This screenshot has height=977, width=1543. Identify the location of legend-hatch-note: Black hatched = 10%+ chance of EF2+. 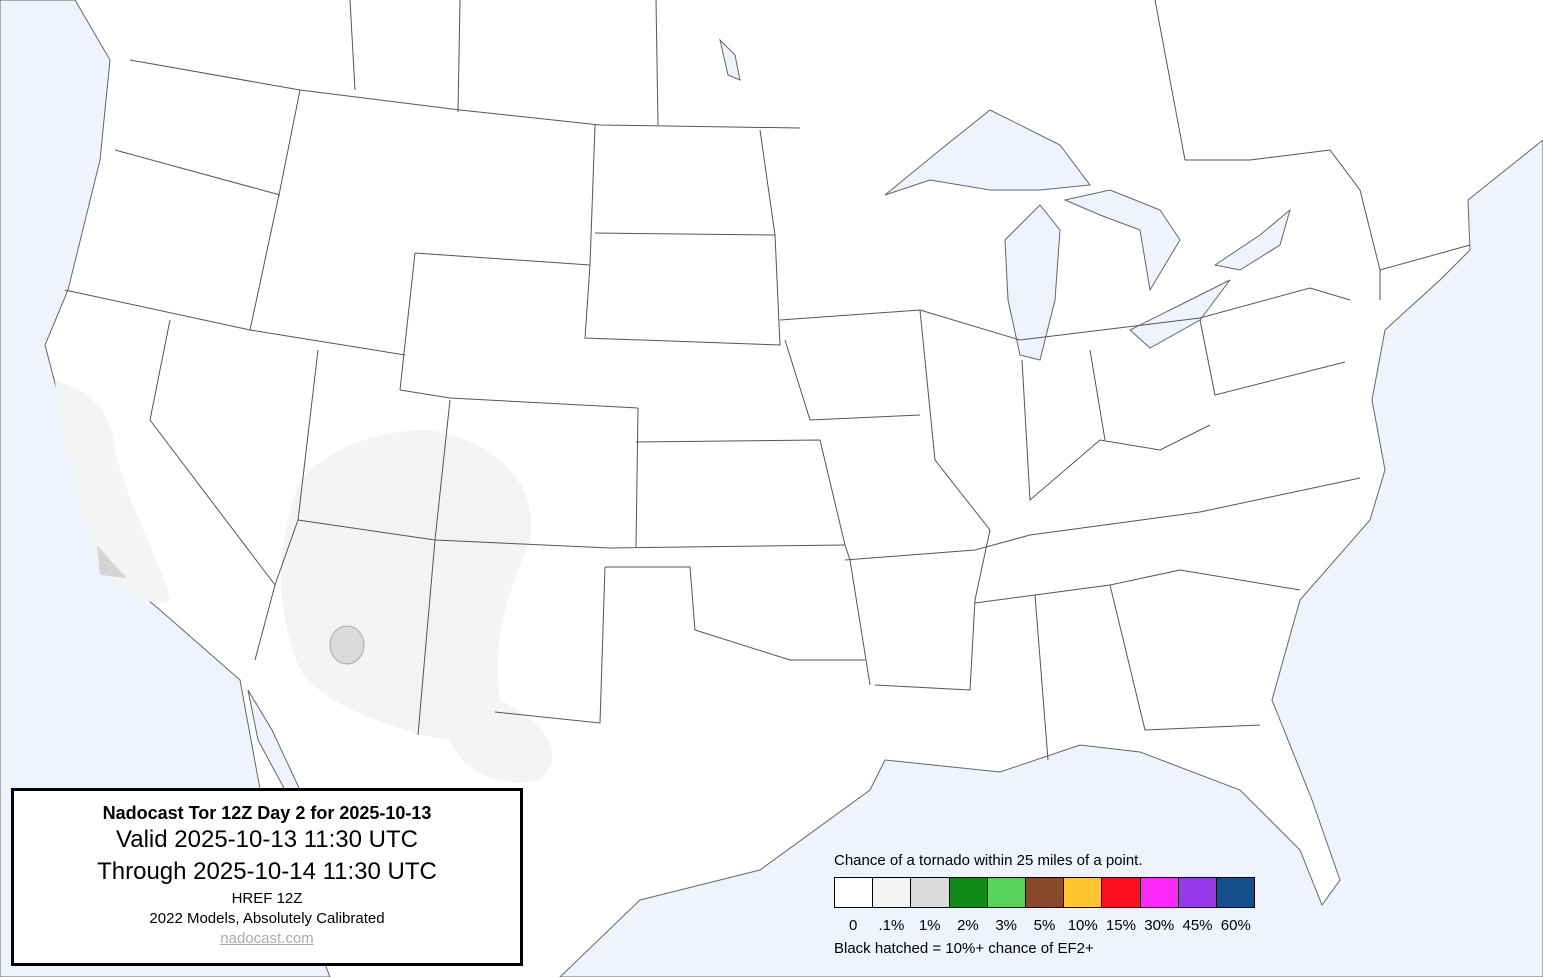
(964, 948).